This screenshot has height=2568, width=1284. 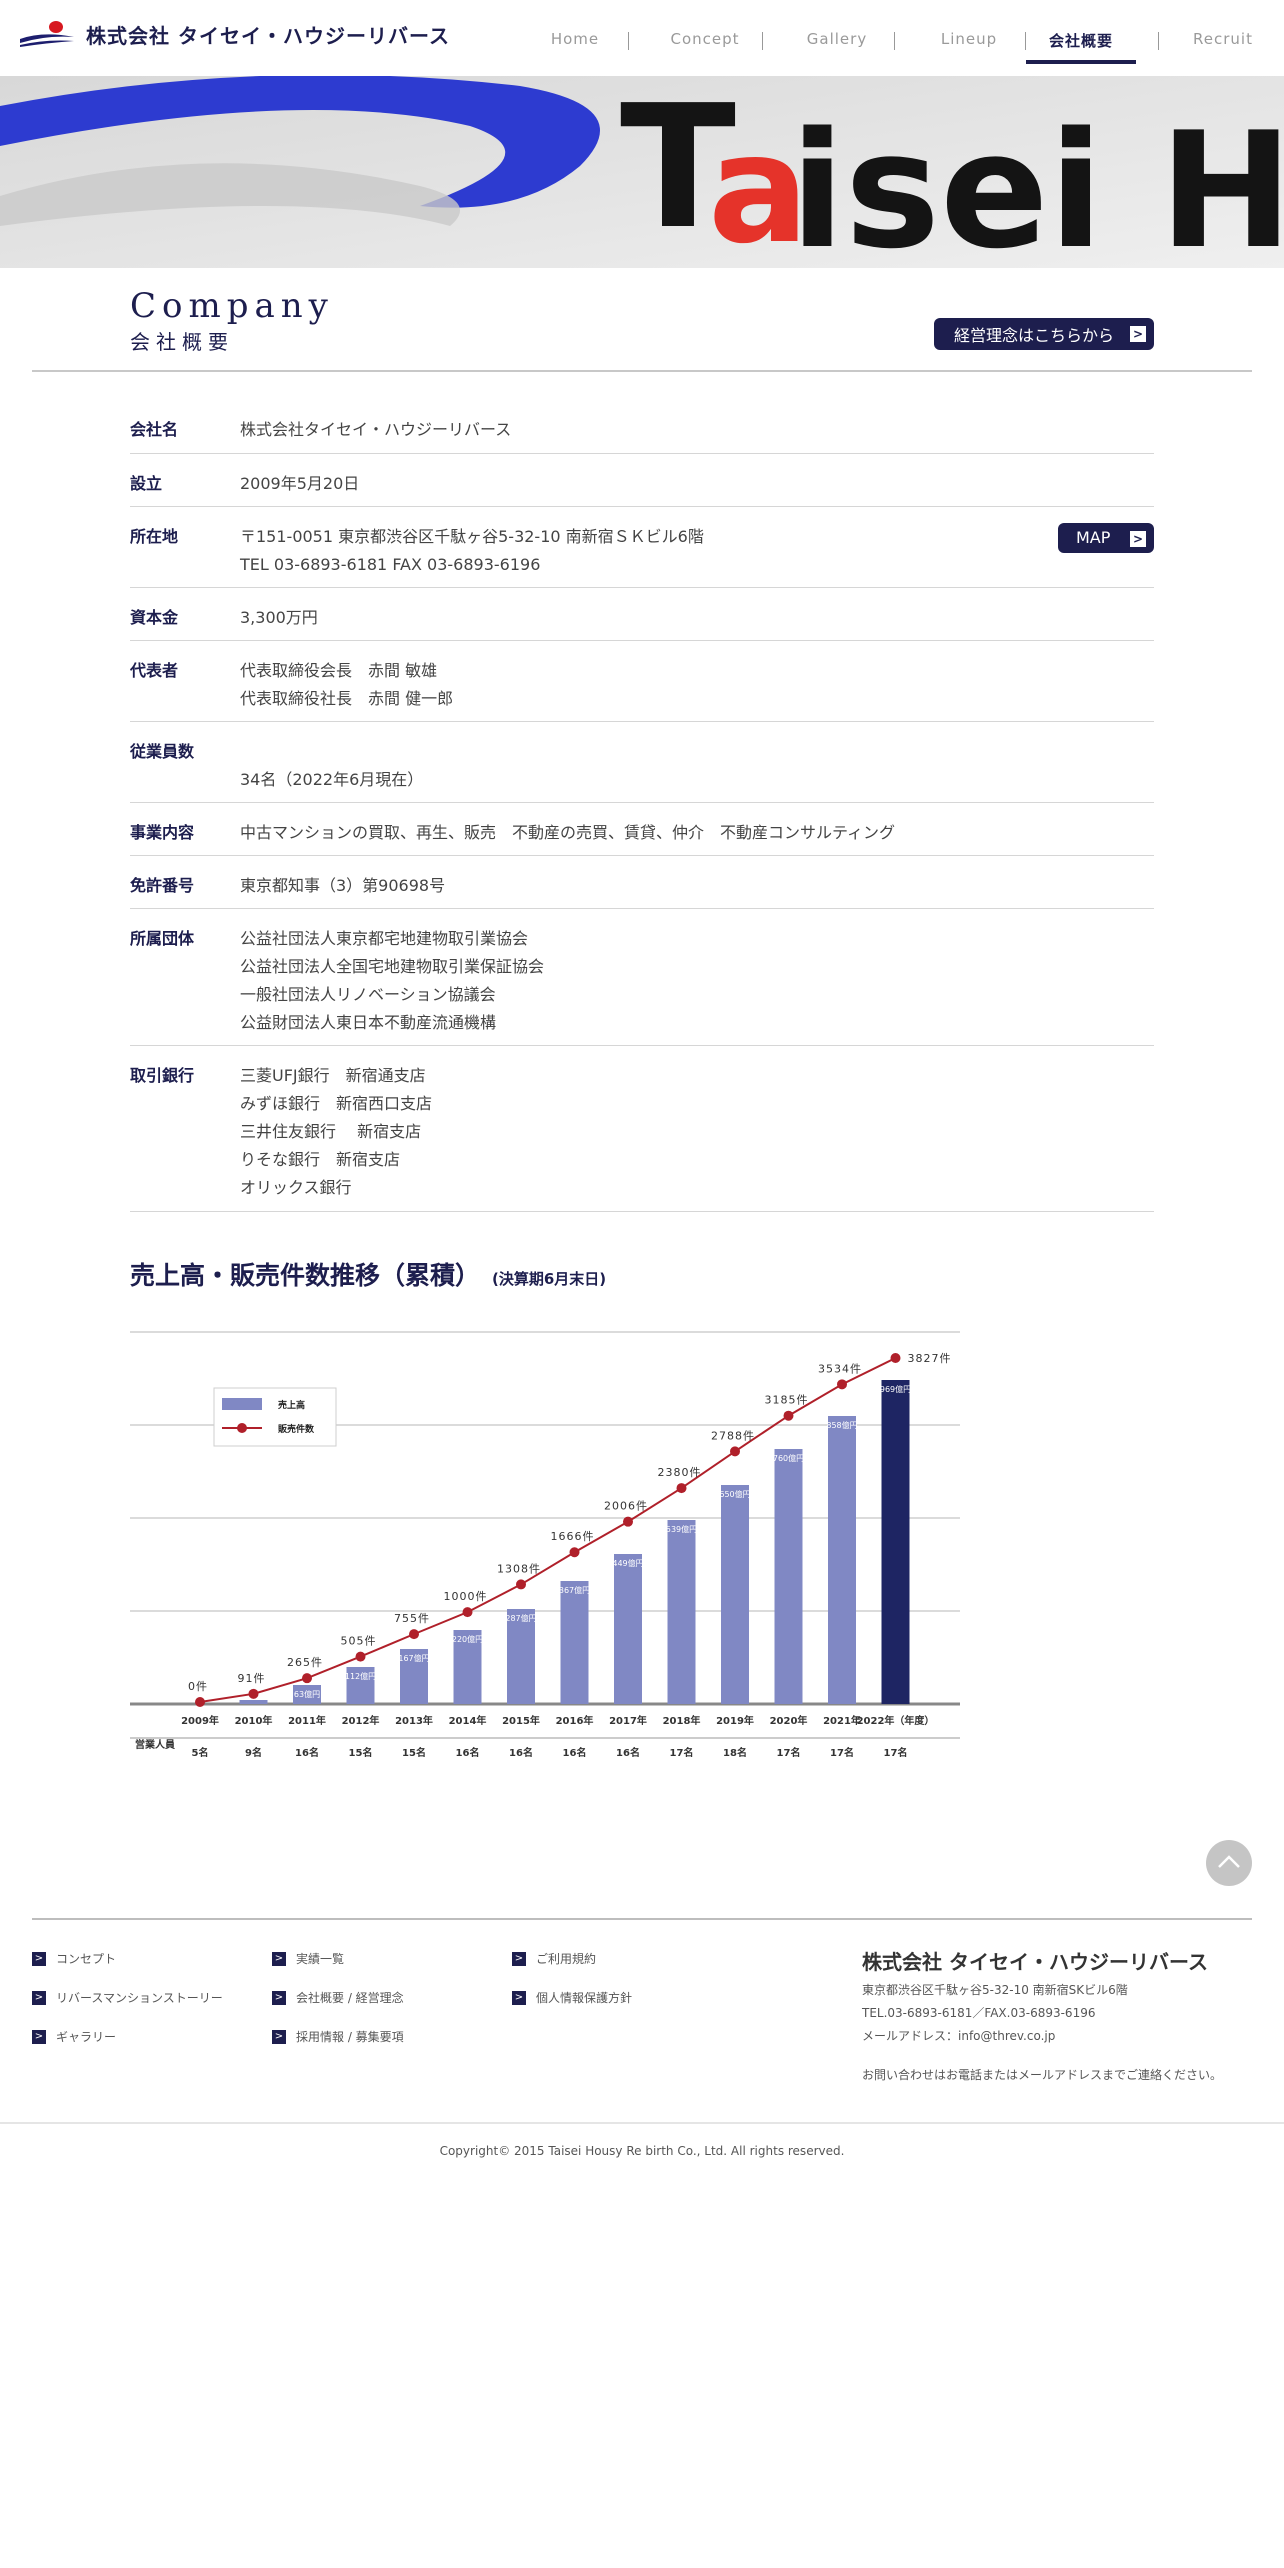 I want to click on chart-employee-count: 15名, so click(x=414, y=1752).